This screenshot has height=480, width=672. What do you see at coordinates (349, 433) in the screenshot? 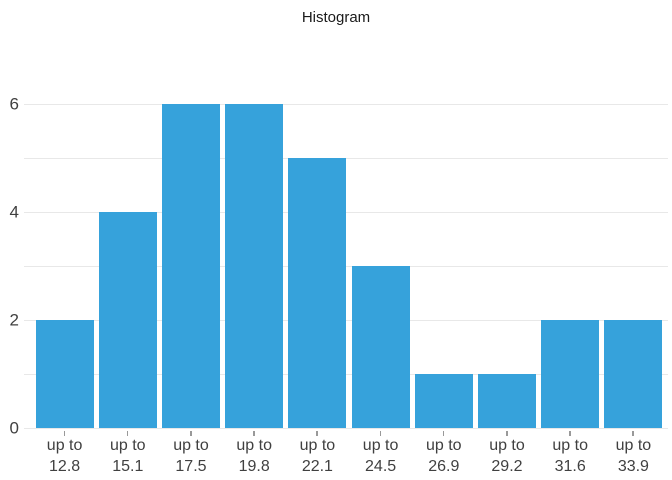
I see `x-ticks-layer` at bounding box center [349, 433].